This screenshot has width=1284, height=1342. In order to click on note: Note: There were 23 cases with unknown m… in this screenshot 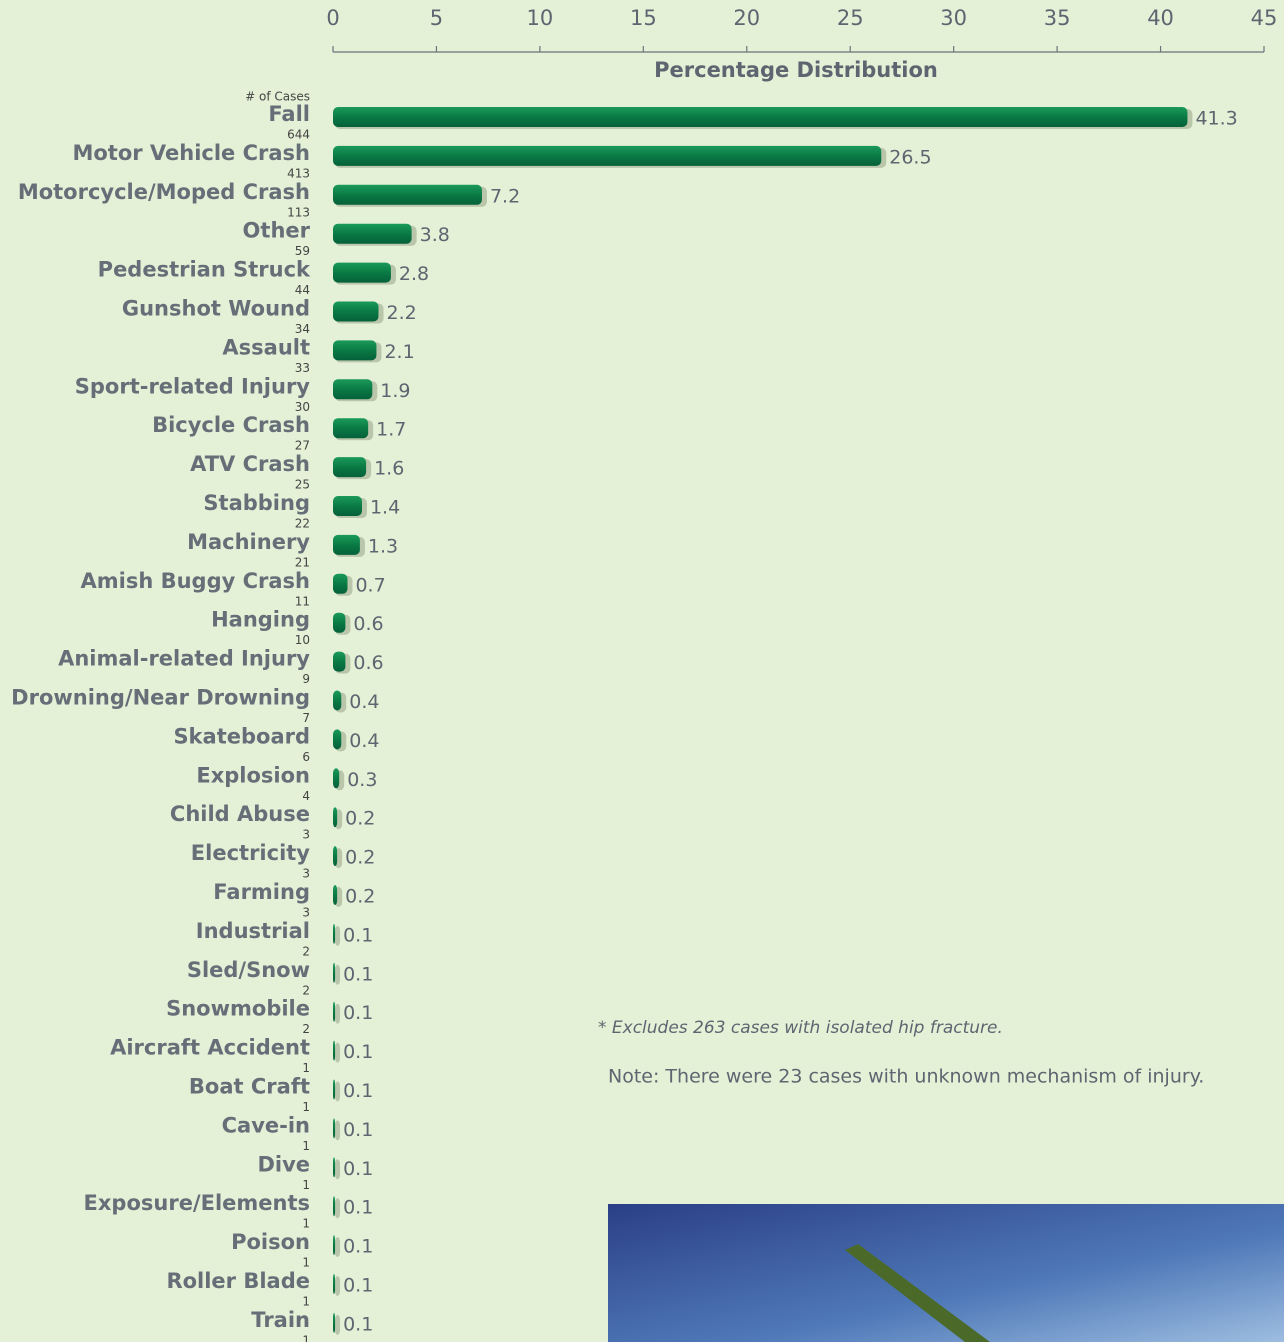, I will do `click(906, 1077)`.